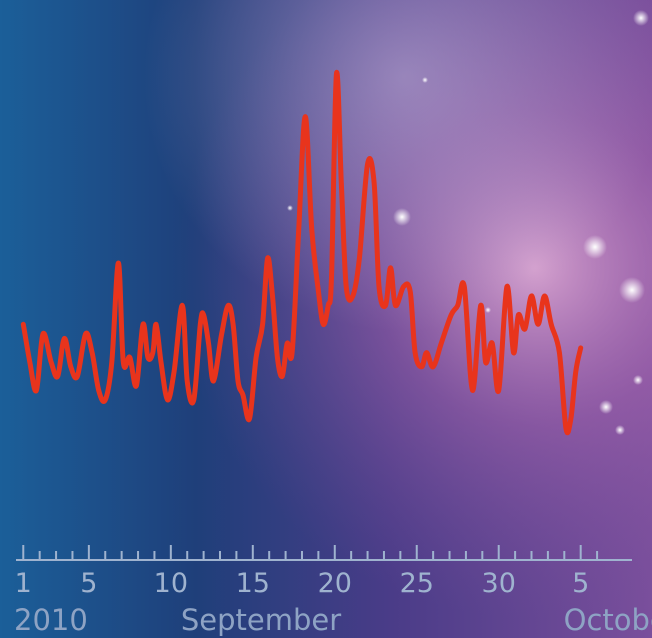 This screenshot has width=652, height=638. What do you see at coordinates (51, 620) in the screenshot?
I see `year-label: 2010` at bounding box center [51, 620].